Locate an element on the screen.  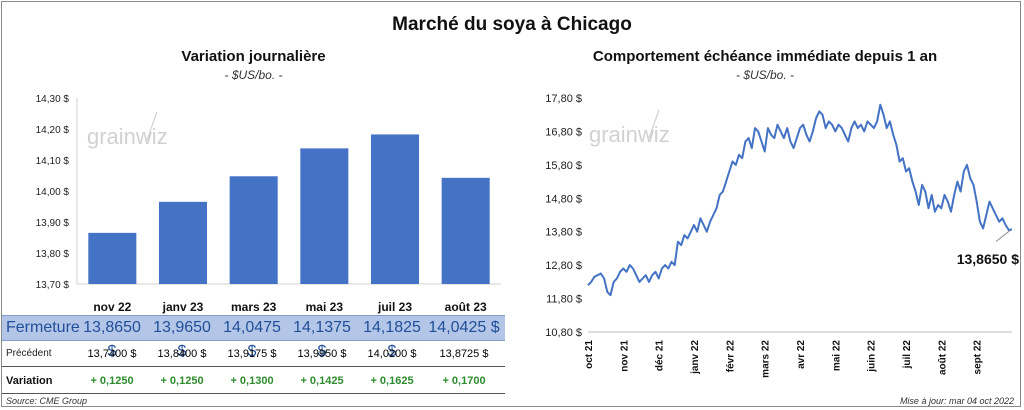
update-note: Mise à jour: mar 04 oct 2022 is located at coordinates (956, 401).